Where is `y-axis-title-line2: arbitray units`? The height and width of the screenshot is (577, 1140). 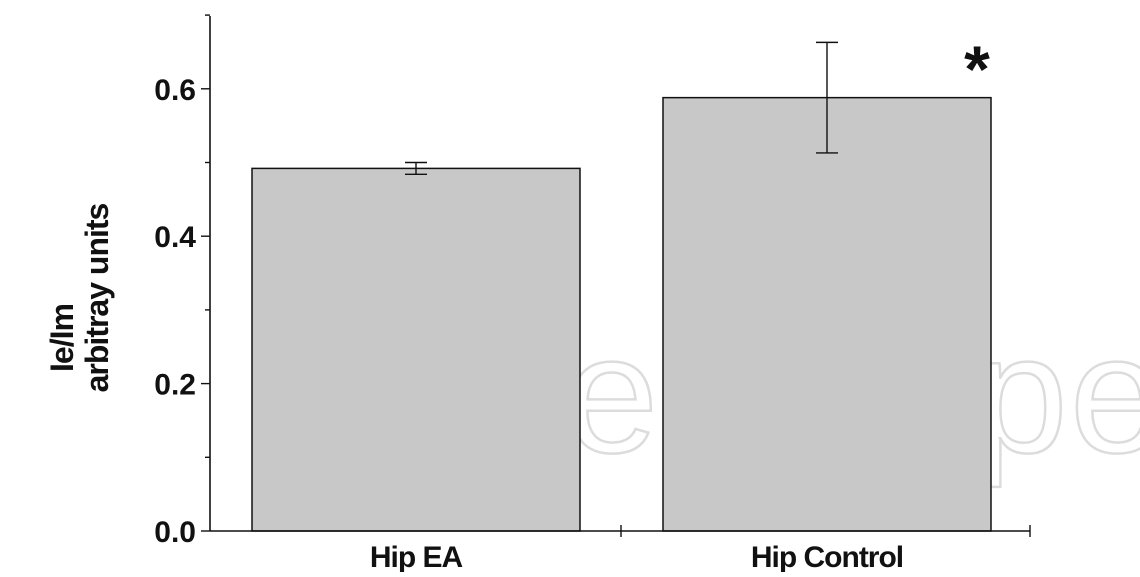 y-axis-title-line2: arbitray units is located at coordinates (97, 297).